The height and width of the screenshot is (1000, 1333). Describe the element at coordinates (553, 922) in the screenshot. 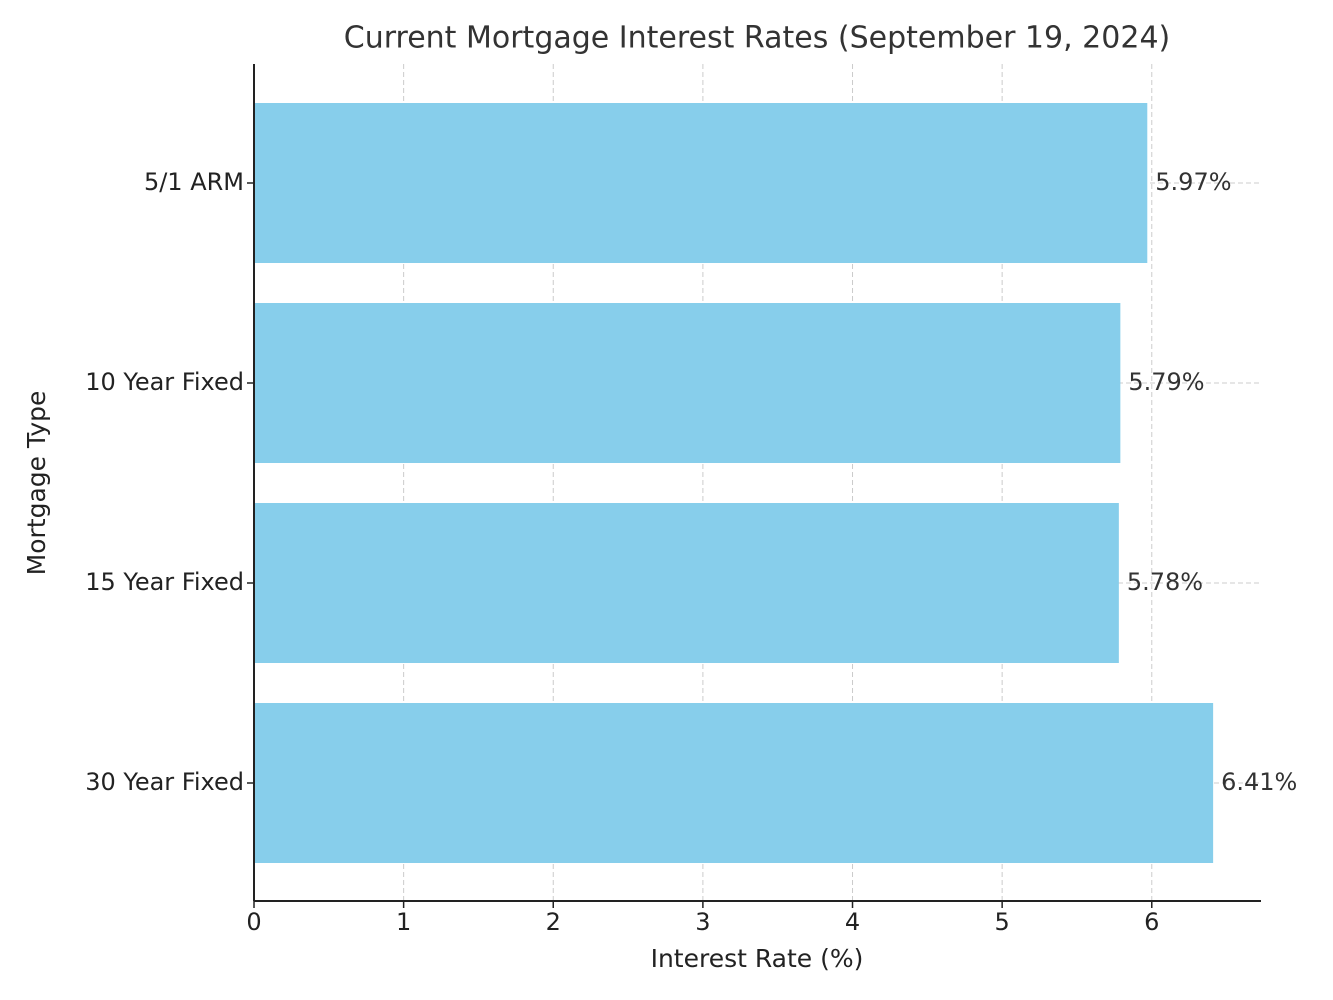

I see `x-tick-label: 2` at that location.